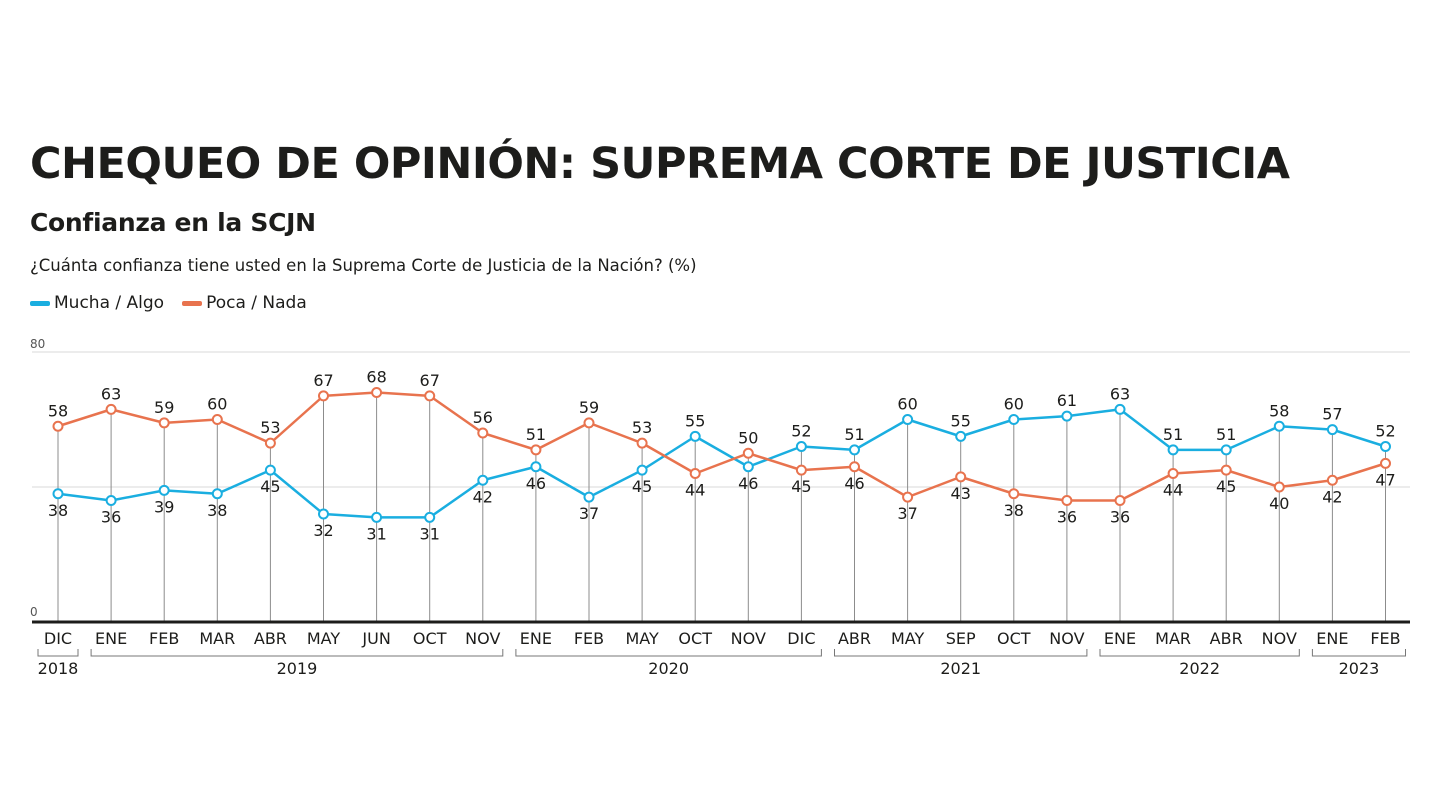 The width and height of the screenshot is (1440, 811). I want to click on x-tick-label: SEP, so click(961, 638).